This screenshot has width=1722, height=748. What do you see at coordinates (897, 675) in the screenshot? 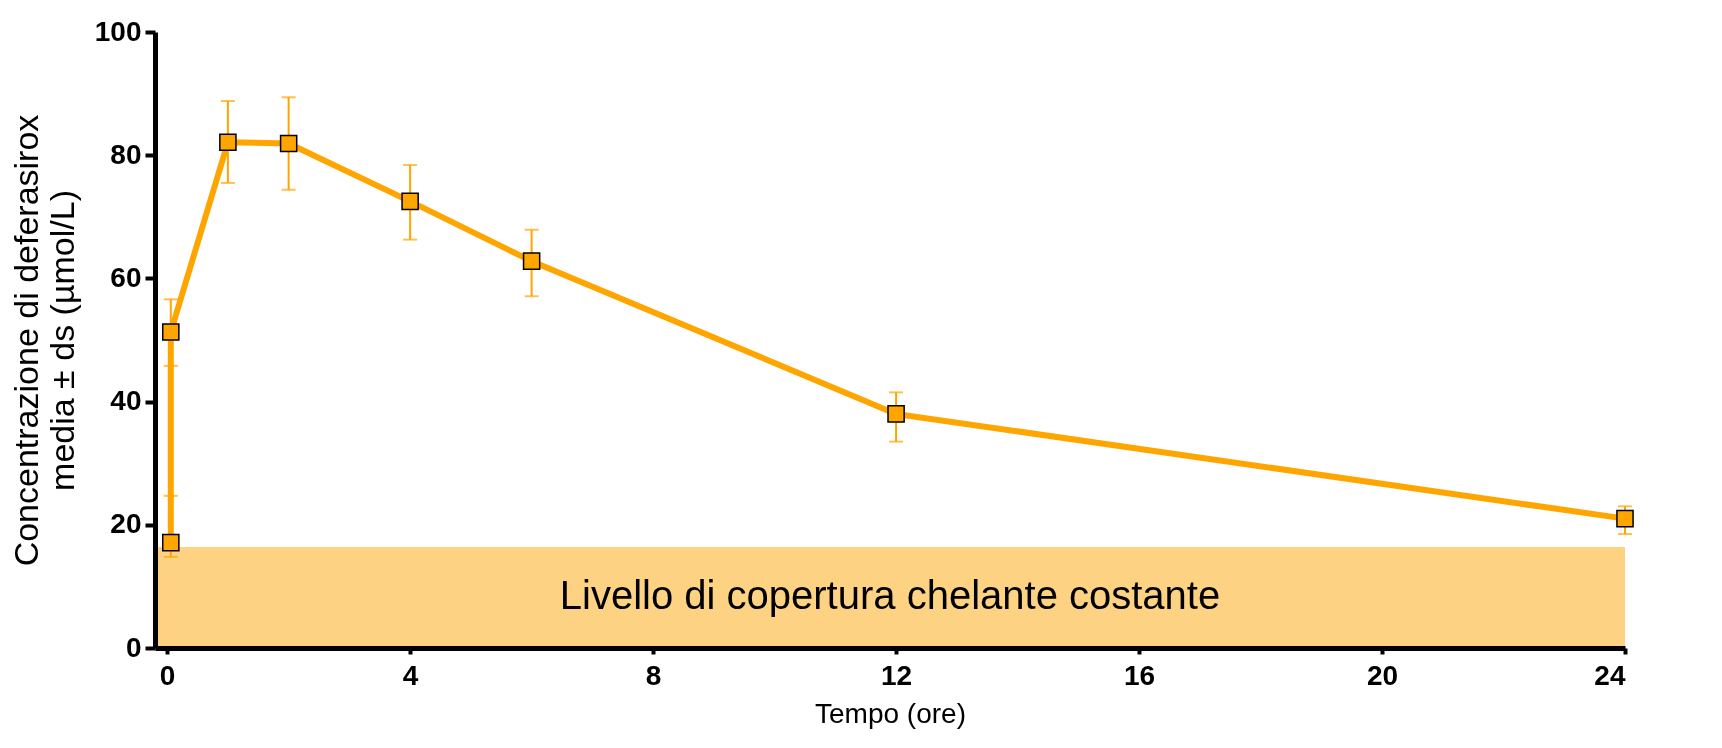
I see `x-tick-label: 12` at bounding box center [897, 675].